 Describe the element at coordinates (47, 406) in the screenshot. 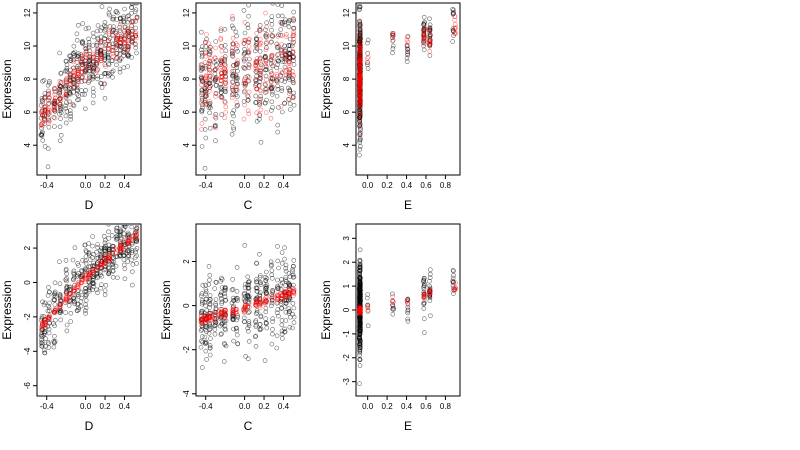

I see `x-tick-label: -0.4` at that location.